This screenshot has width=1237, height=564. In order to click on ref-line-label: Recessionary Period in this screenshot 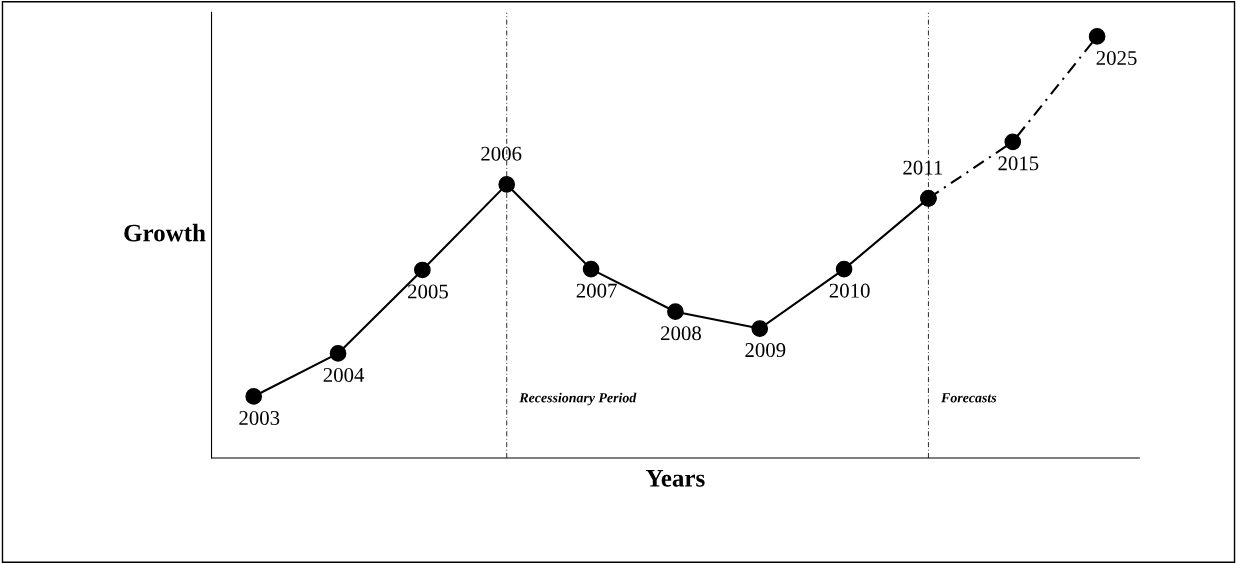, I will do `click(578, 399)`.